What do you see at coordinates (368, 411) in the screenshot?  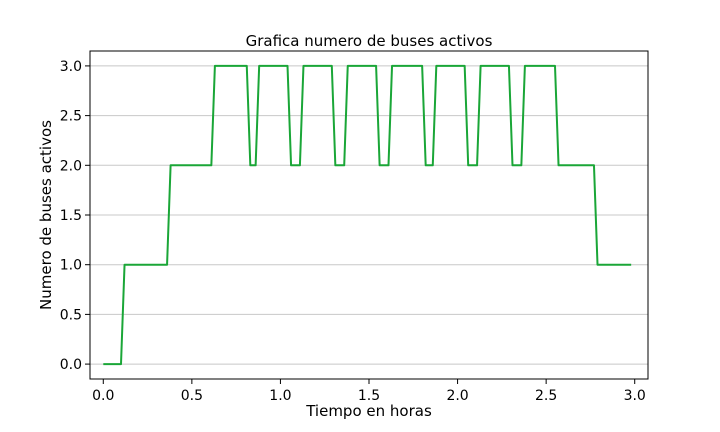 I see `x-axis-label: Tiempo en horas` at bounding box center [368, 411].